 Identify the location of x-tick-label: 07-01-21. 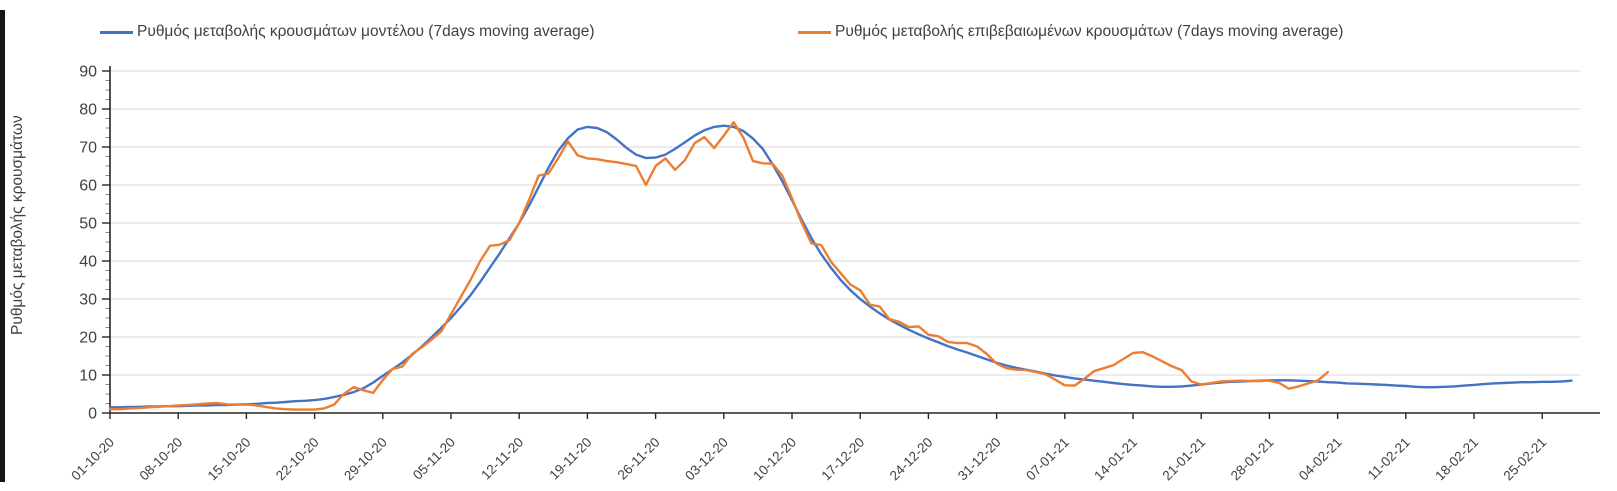
(1047, 459).